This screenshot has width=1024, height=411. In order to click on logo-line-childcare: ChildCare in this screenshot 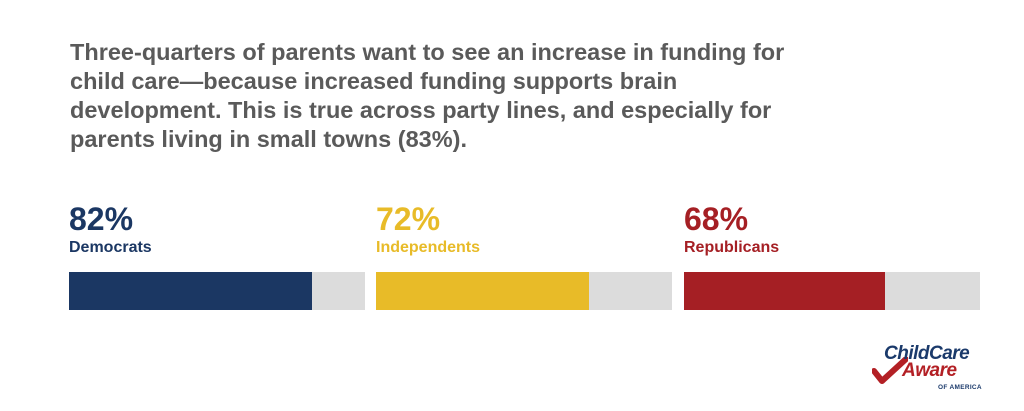, I will do `click(927, 353)`.